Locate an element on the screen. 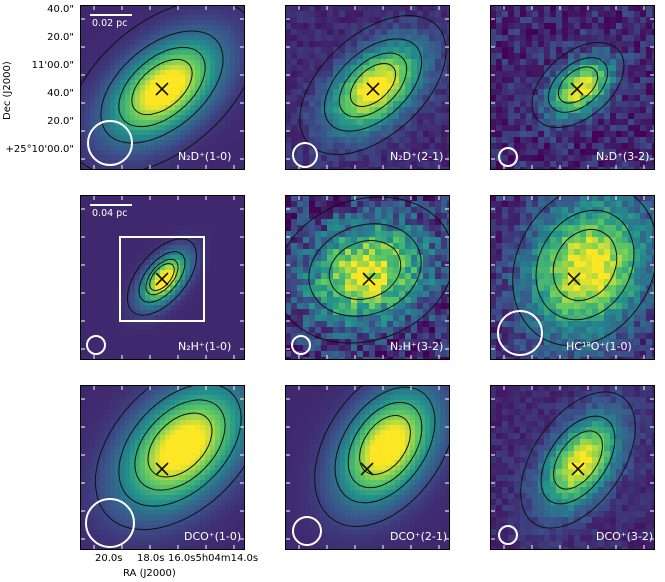 This screenshot has width=665, height=582. x-tick-label: 16.0s5h04m14.0s is located at coordinates (213, 558).